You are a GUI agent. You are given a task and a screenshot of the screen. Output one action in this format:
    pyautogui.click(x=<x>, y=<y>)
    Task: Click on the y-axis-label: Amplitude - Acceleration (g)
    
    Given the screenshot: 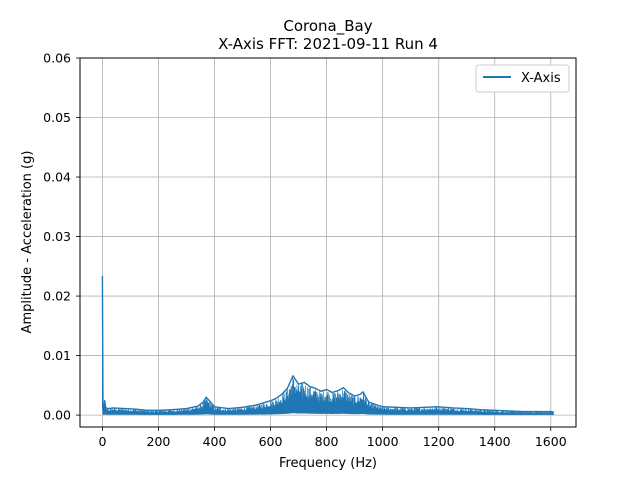 What is the action you would take?
    pyautogui.click(x=27, y=242)
    